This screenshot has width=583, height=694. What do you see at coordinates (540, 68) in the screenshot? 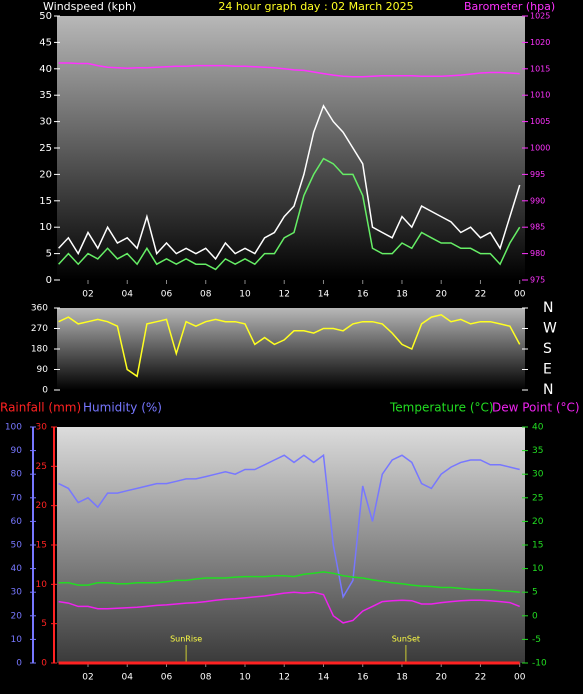
I see `y-tick-label: 1015` at bounding box center [540, 68].